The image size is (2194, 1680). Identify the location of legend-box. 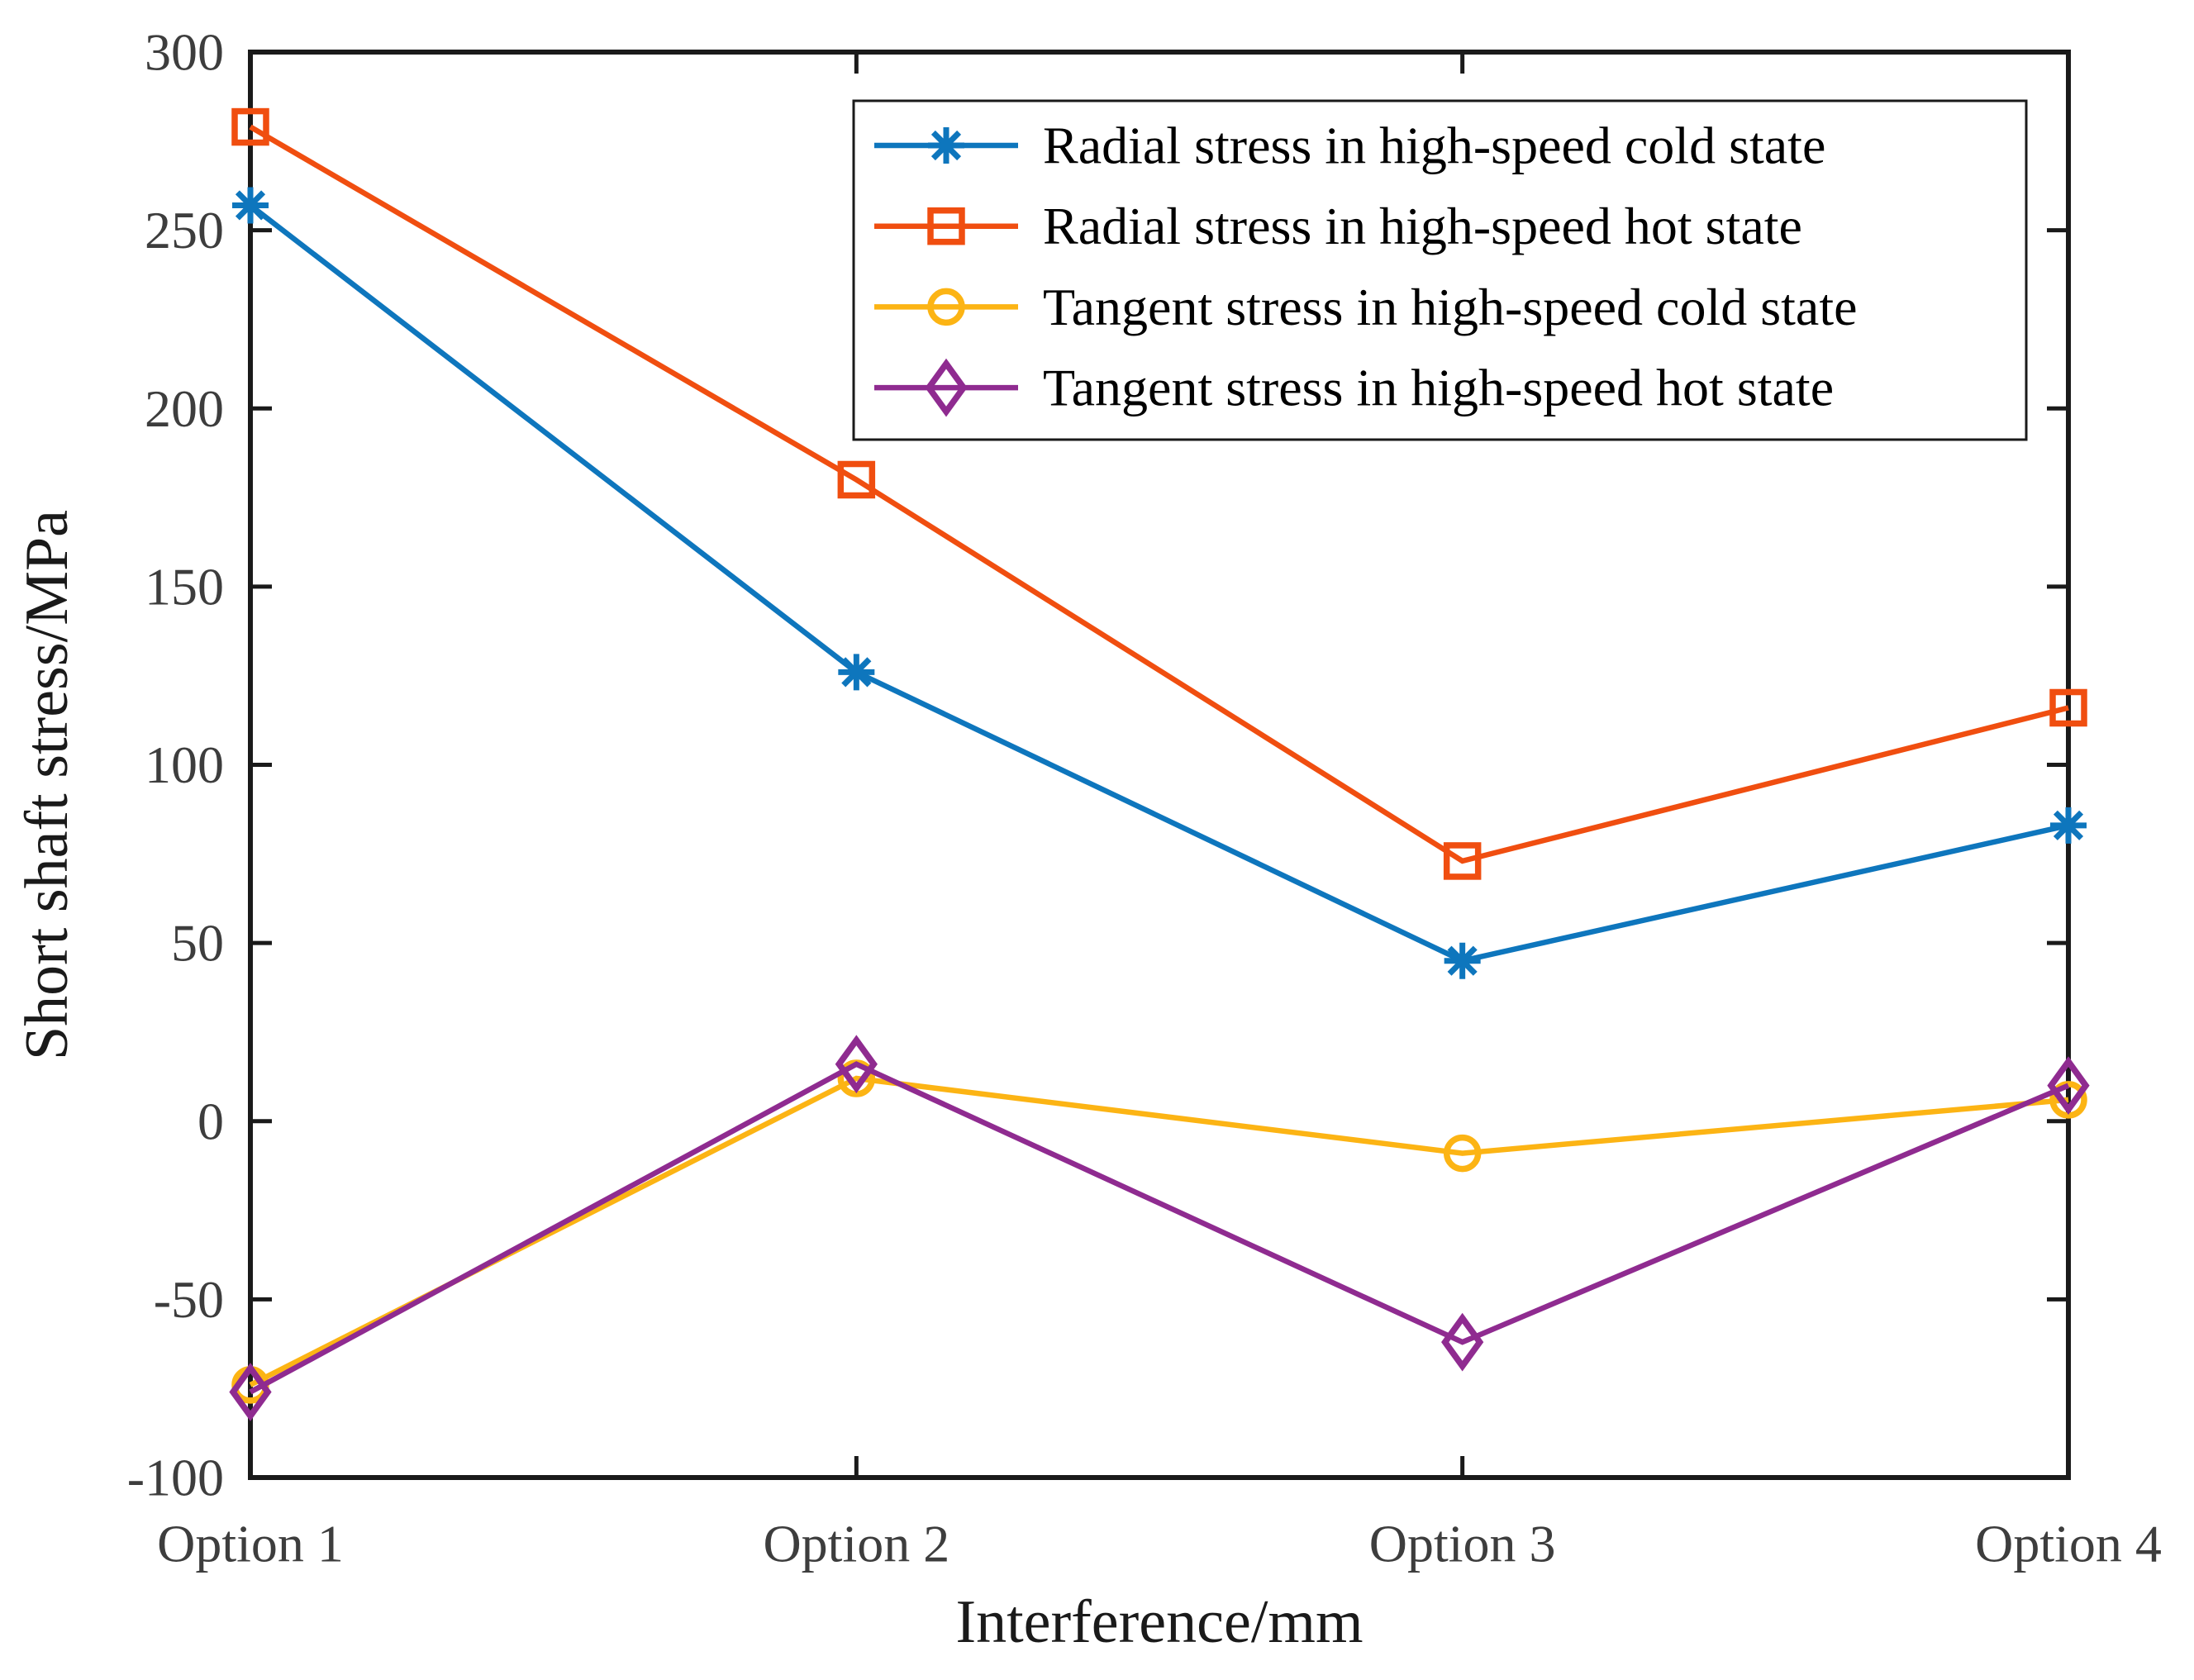
(1440, 270).